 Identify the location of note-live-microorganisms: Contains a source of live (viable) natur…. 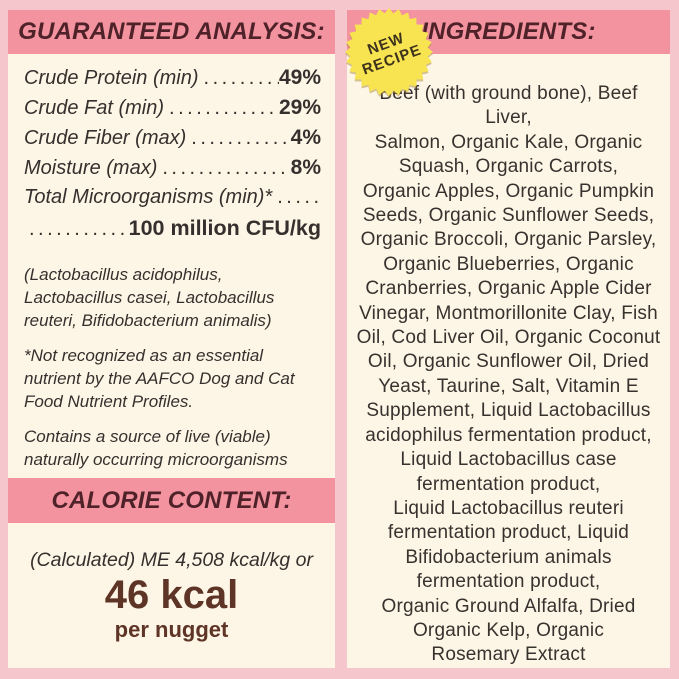
(156, 448).